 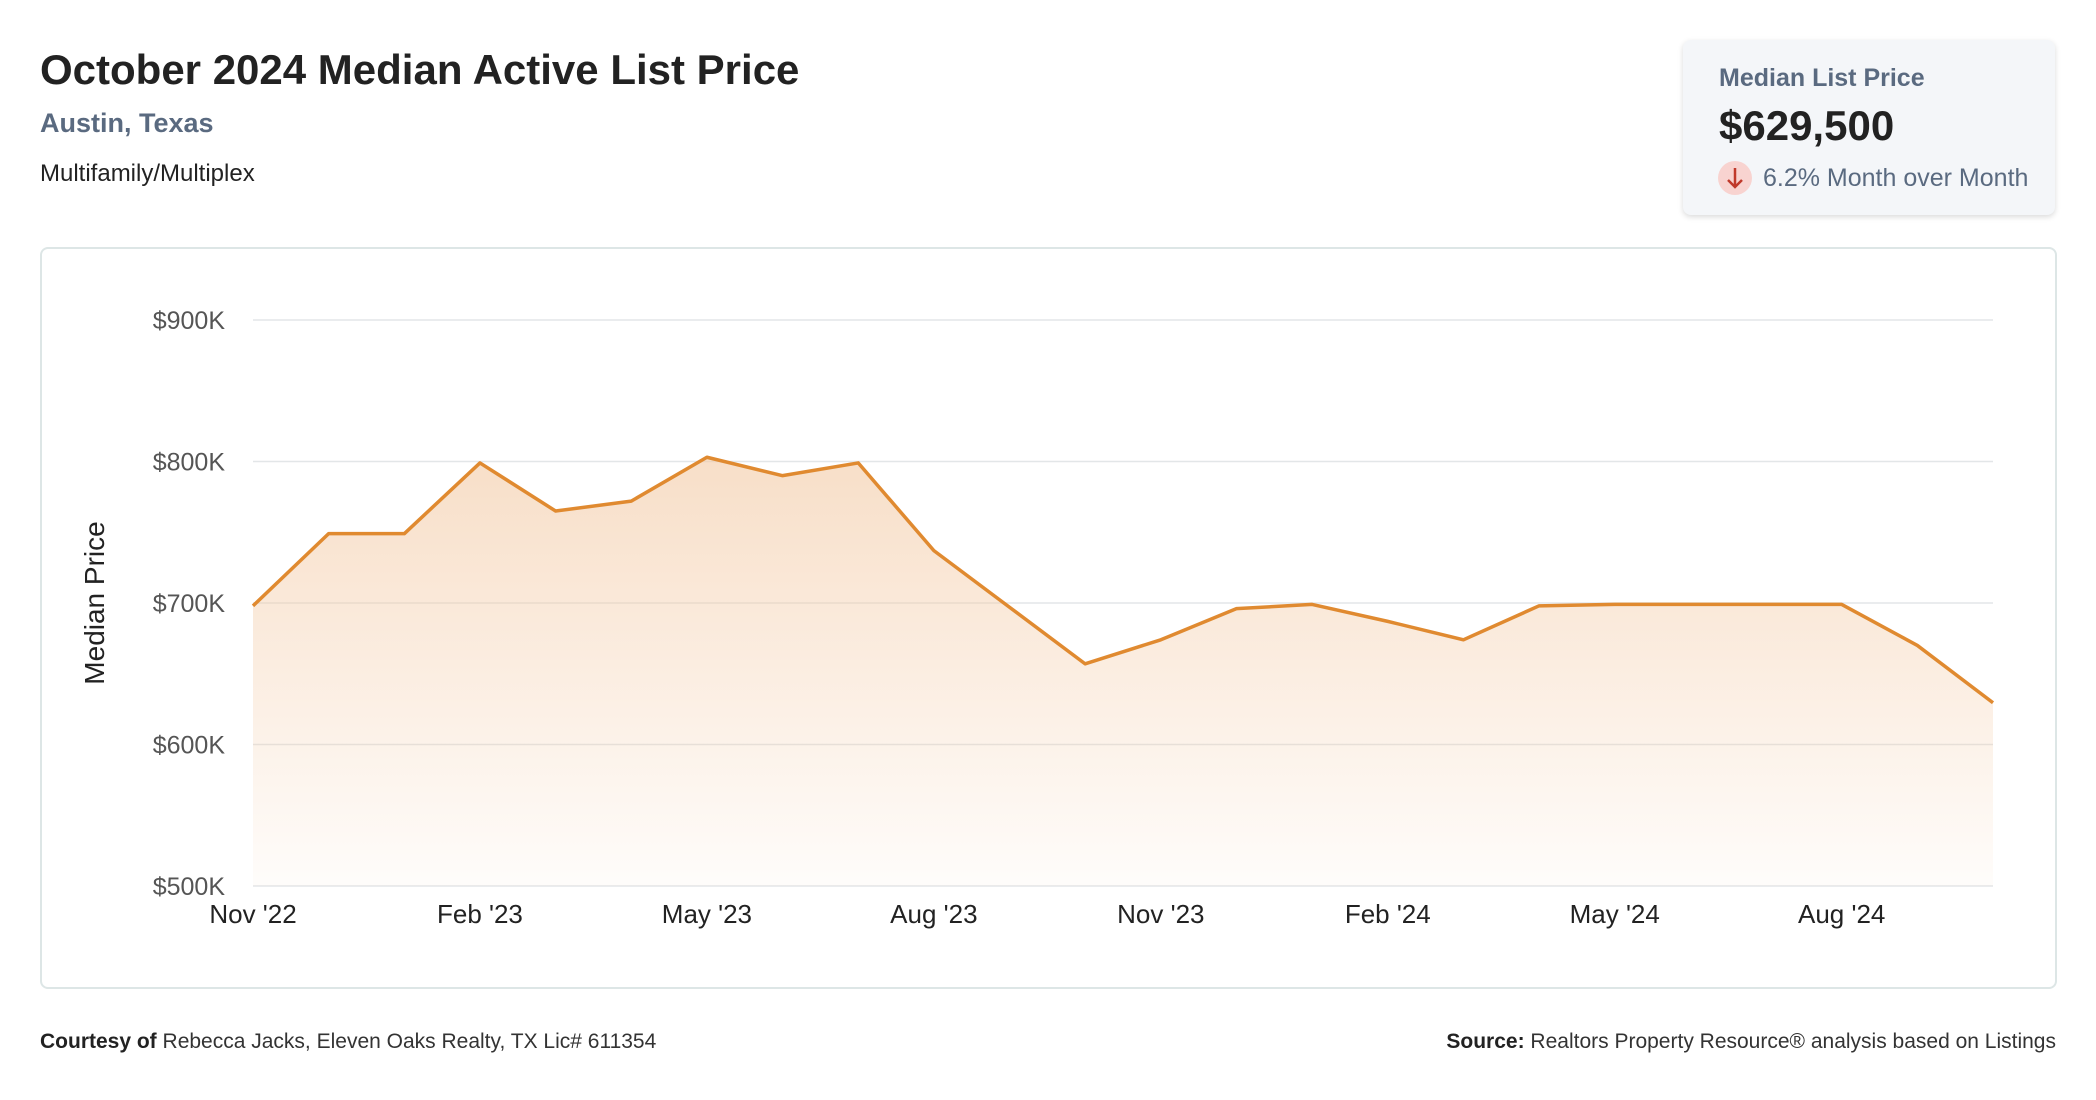 I want to click on y-axis-label: Median Price, so click(x=94, y=602).